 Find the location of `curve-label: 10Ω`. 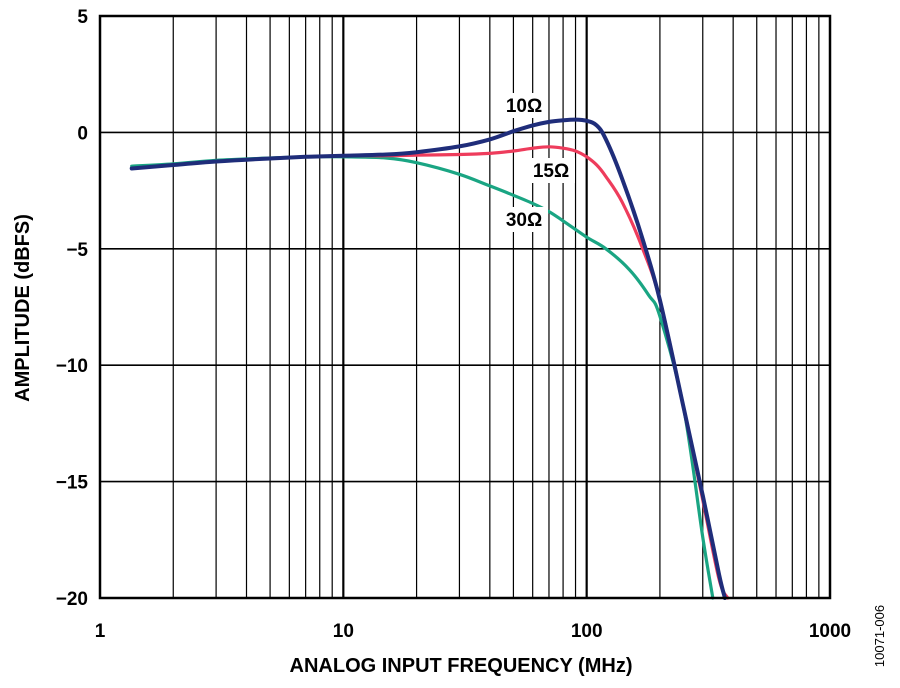

curve-label: 10Ω is located at coordinates (524, 106).